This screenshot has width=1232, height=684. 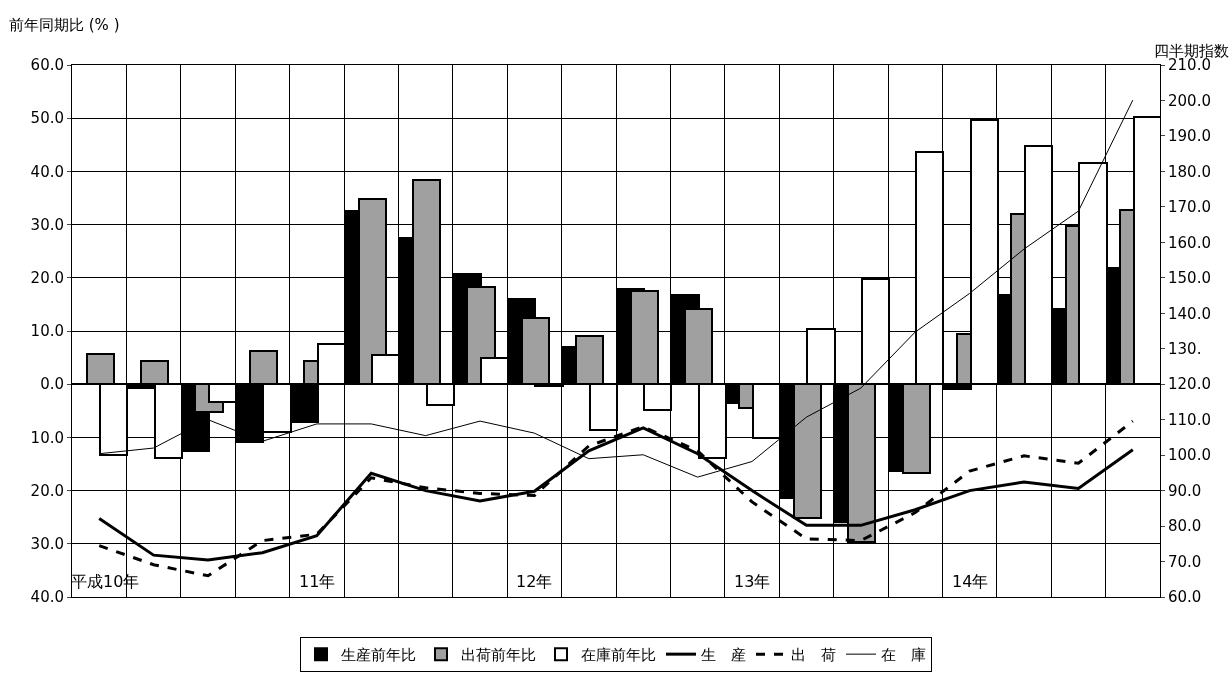 I want to click on y2-tick-label: 100.0, so click(x=1189, y=455).